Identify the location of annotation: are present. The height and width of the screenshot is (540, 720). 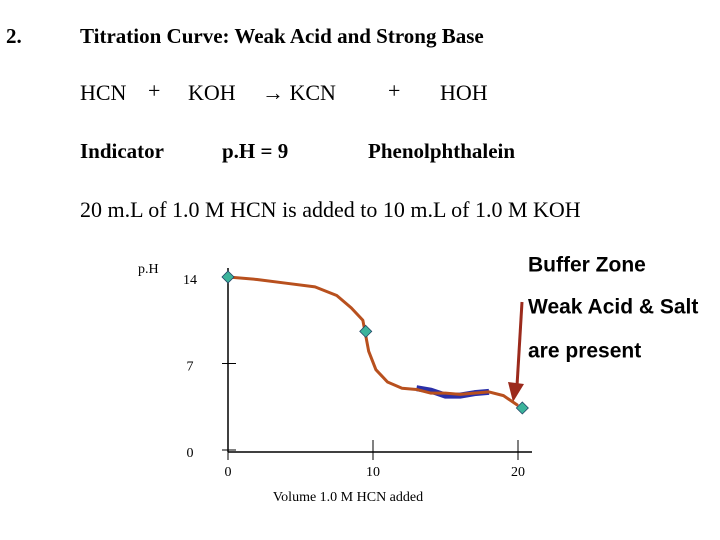
(584, 351).